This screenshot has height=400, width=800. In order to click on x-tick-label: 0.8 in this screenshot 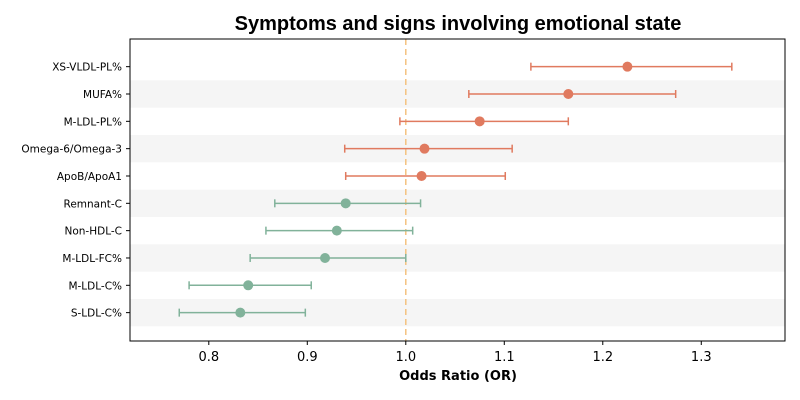, I will do `click(208, 357)`.